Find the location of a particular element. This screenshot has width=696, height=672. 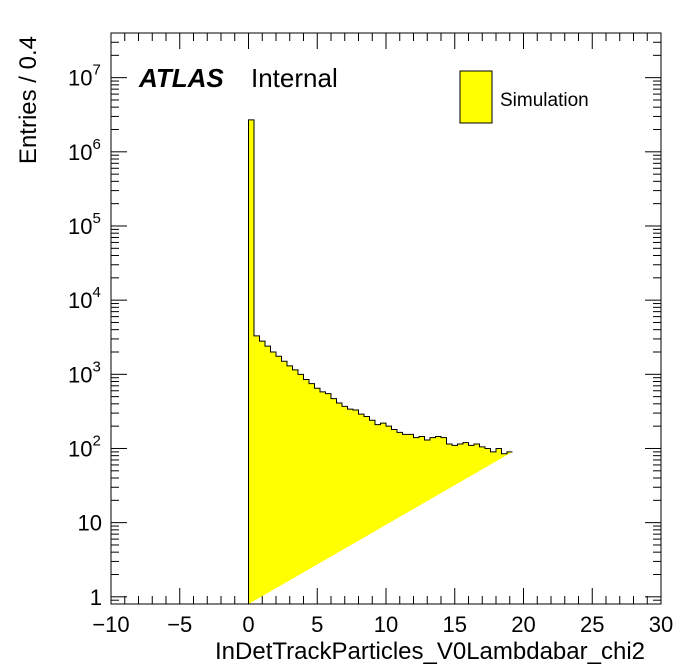

x-tick-labels: −10 −5 0 5 10 15 20 25 30 is located at coordinates (382, 624).